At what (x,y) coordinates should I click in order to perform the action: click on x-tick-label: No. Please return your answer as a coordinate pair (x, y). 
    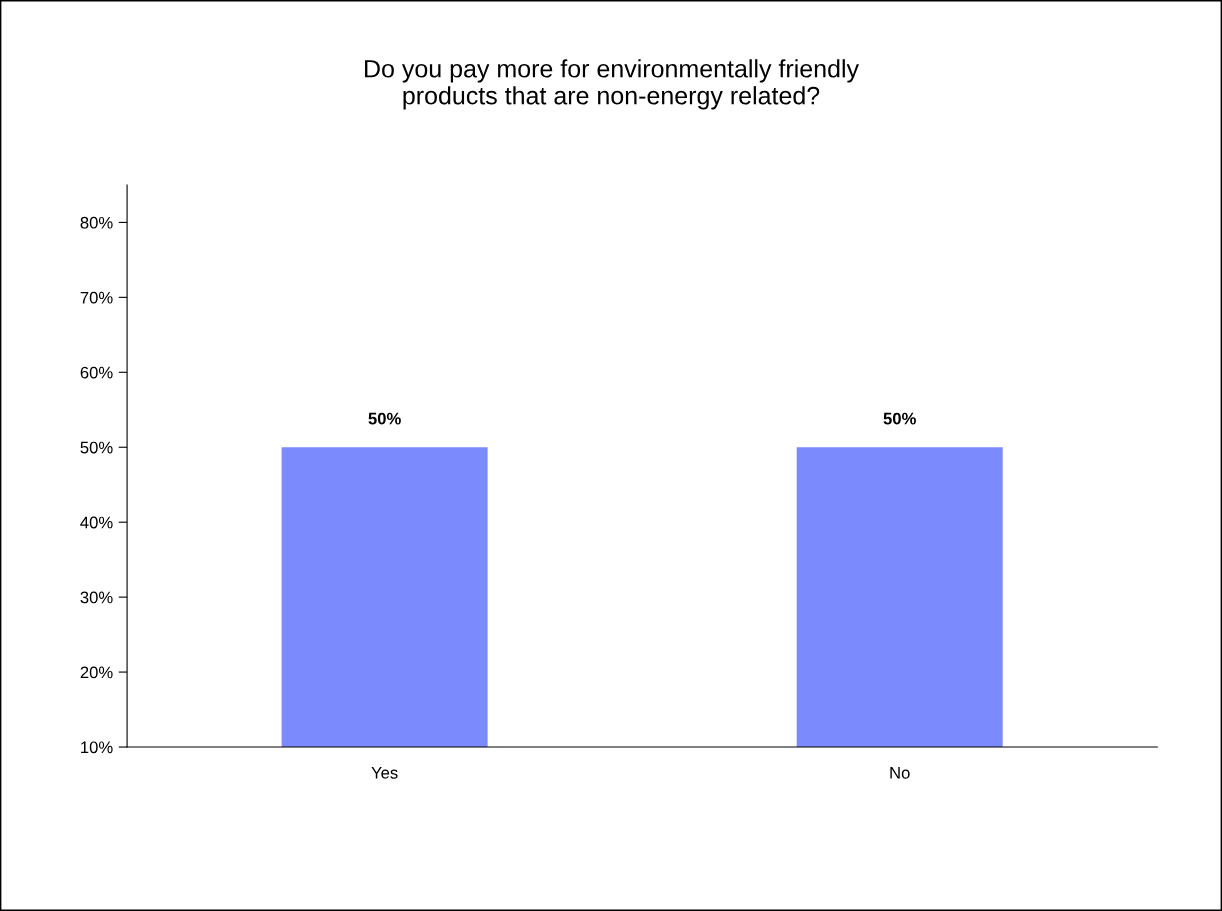
    Looking at the image, I should click on (900, 773).